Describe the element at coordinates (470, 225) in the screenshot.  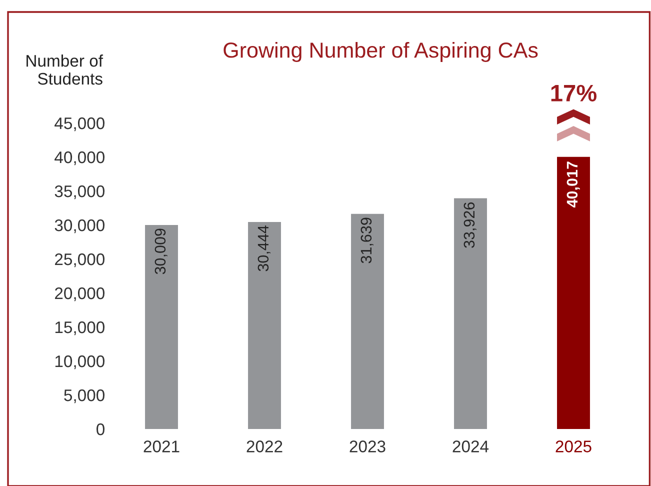
I see `data-label: 33,926` at that location.